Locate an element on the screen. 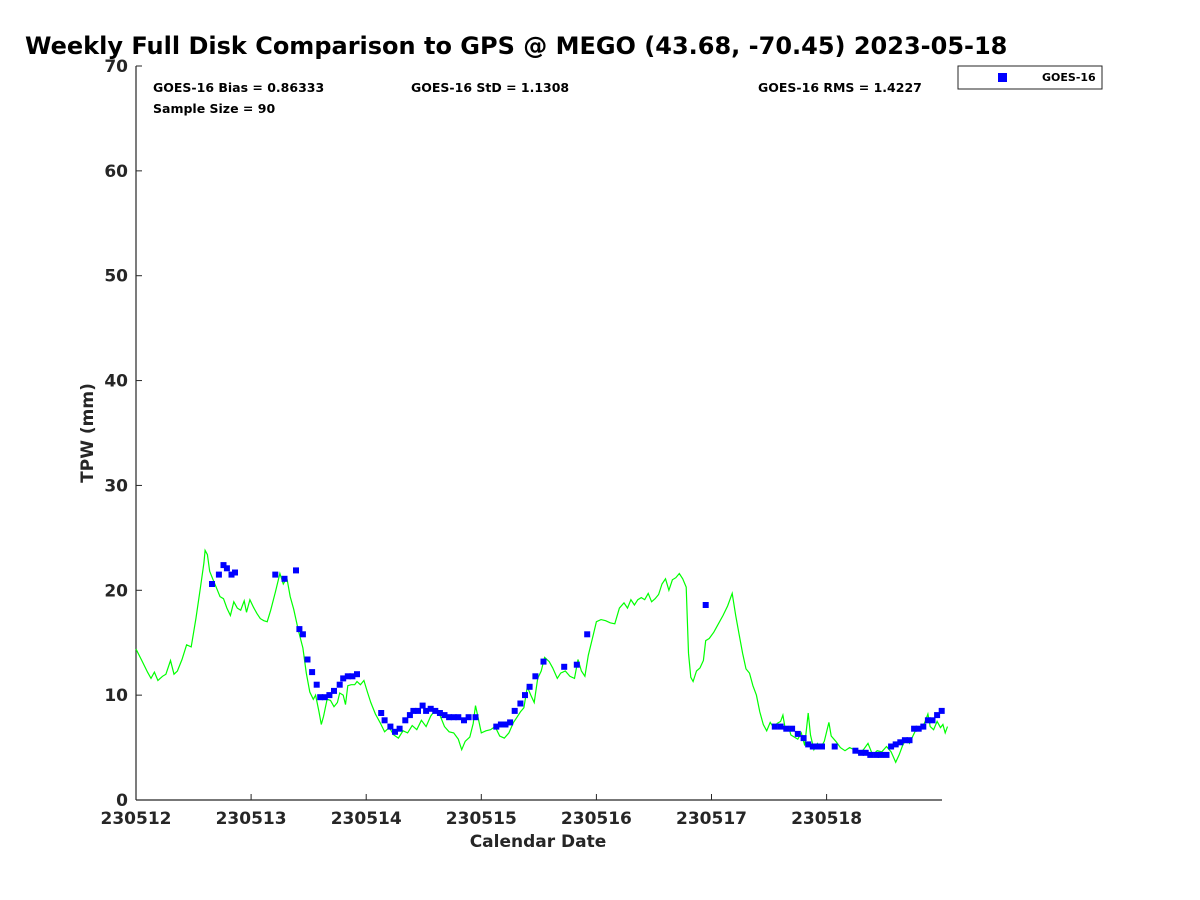  y-tick-label: 20 is located at coordinates (116, 591).